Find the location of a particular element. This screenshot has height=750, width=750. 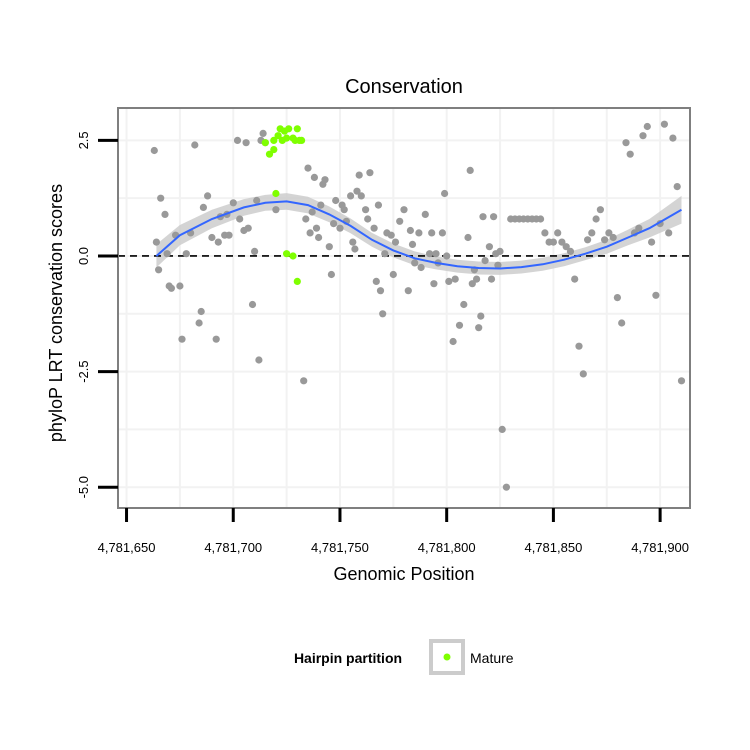

legend-title: Hairpin partition is located at coordinates (348, 658).